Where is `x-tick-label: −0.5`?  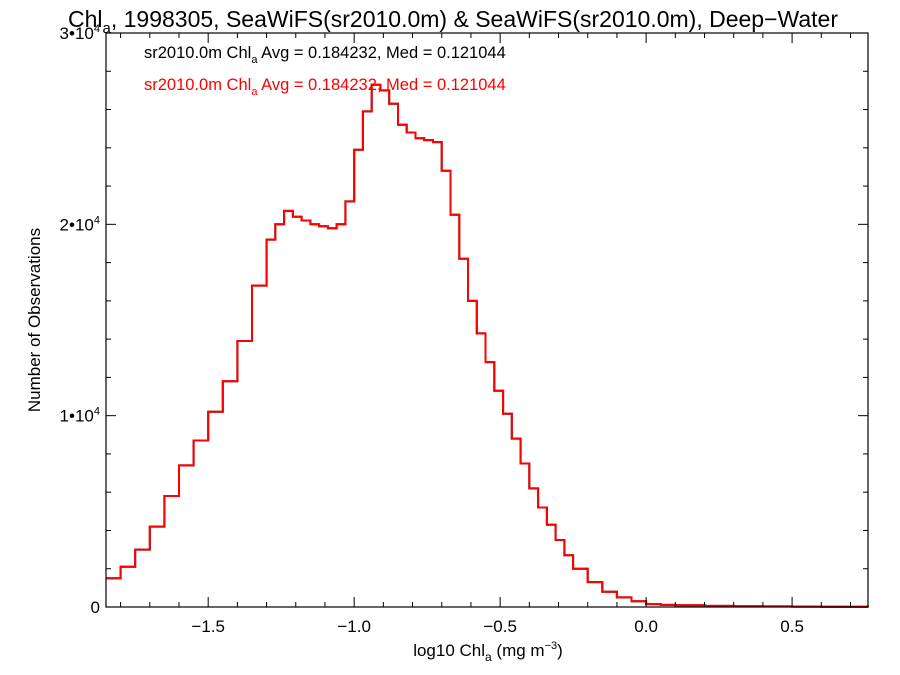
x-tick-label: −0.5 is located at coordinates (500, 626).